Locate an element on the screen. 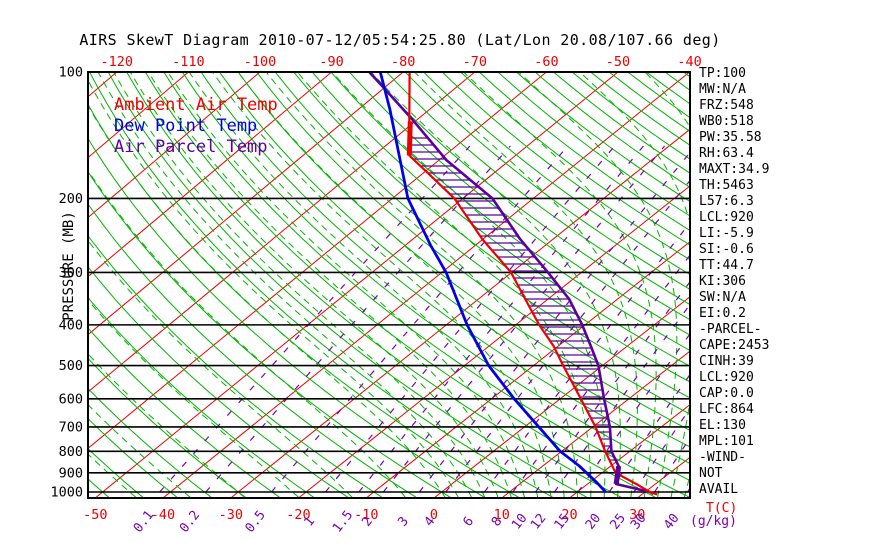  index-value: L57:6.3 is located at coordinates (726, 201).